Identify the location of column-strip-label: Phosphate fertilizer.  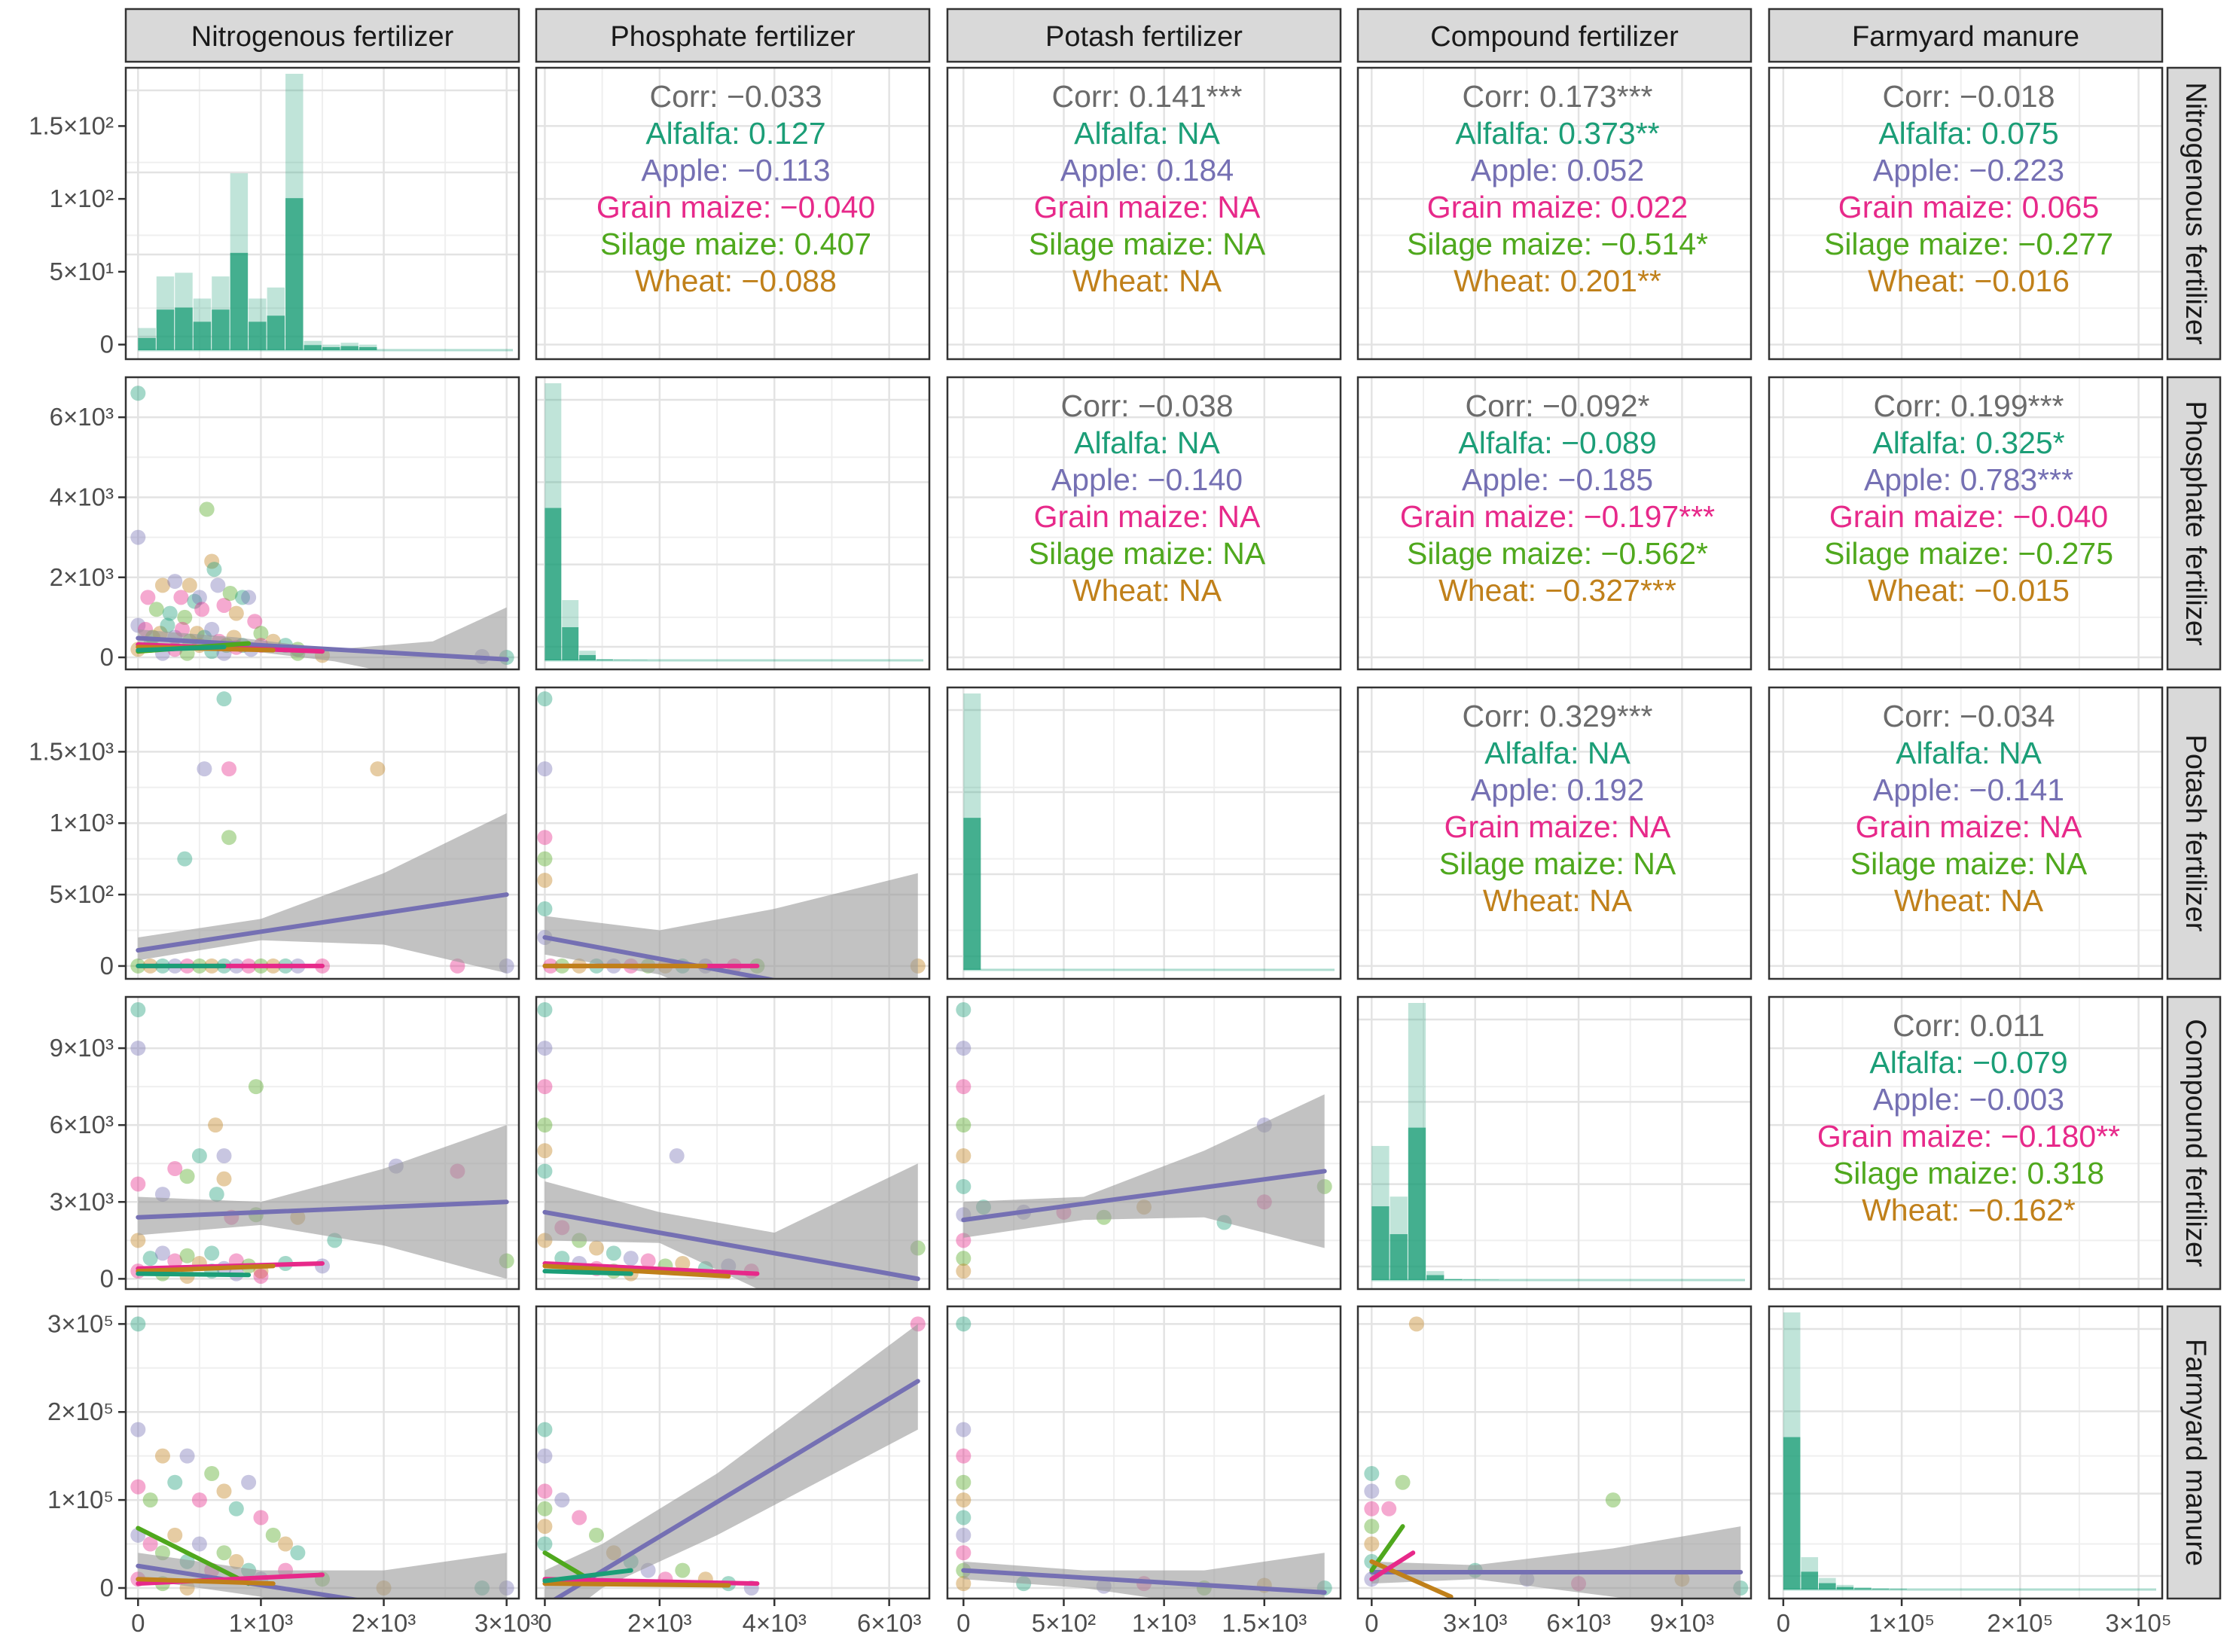
(733, 37).